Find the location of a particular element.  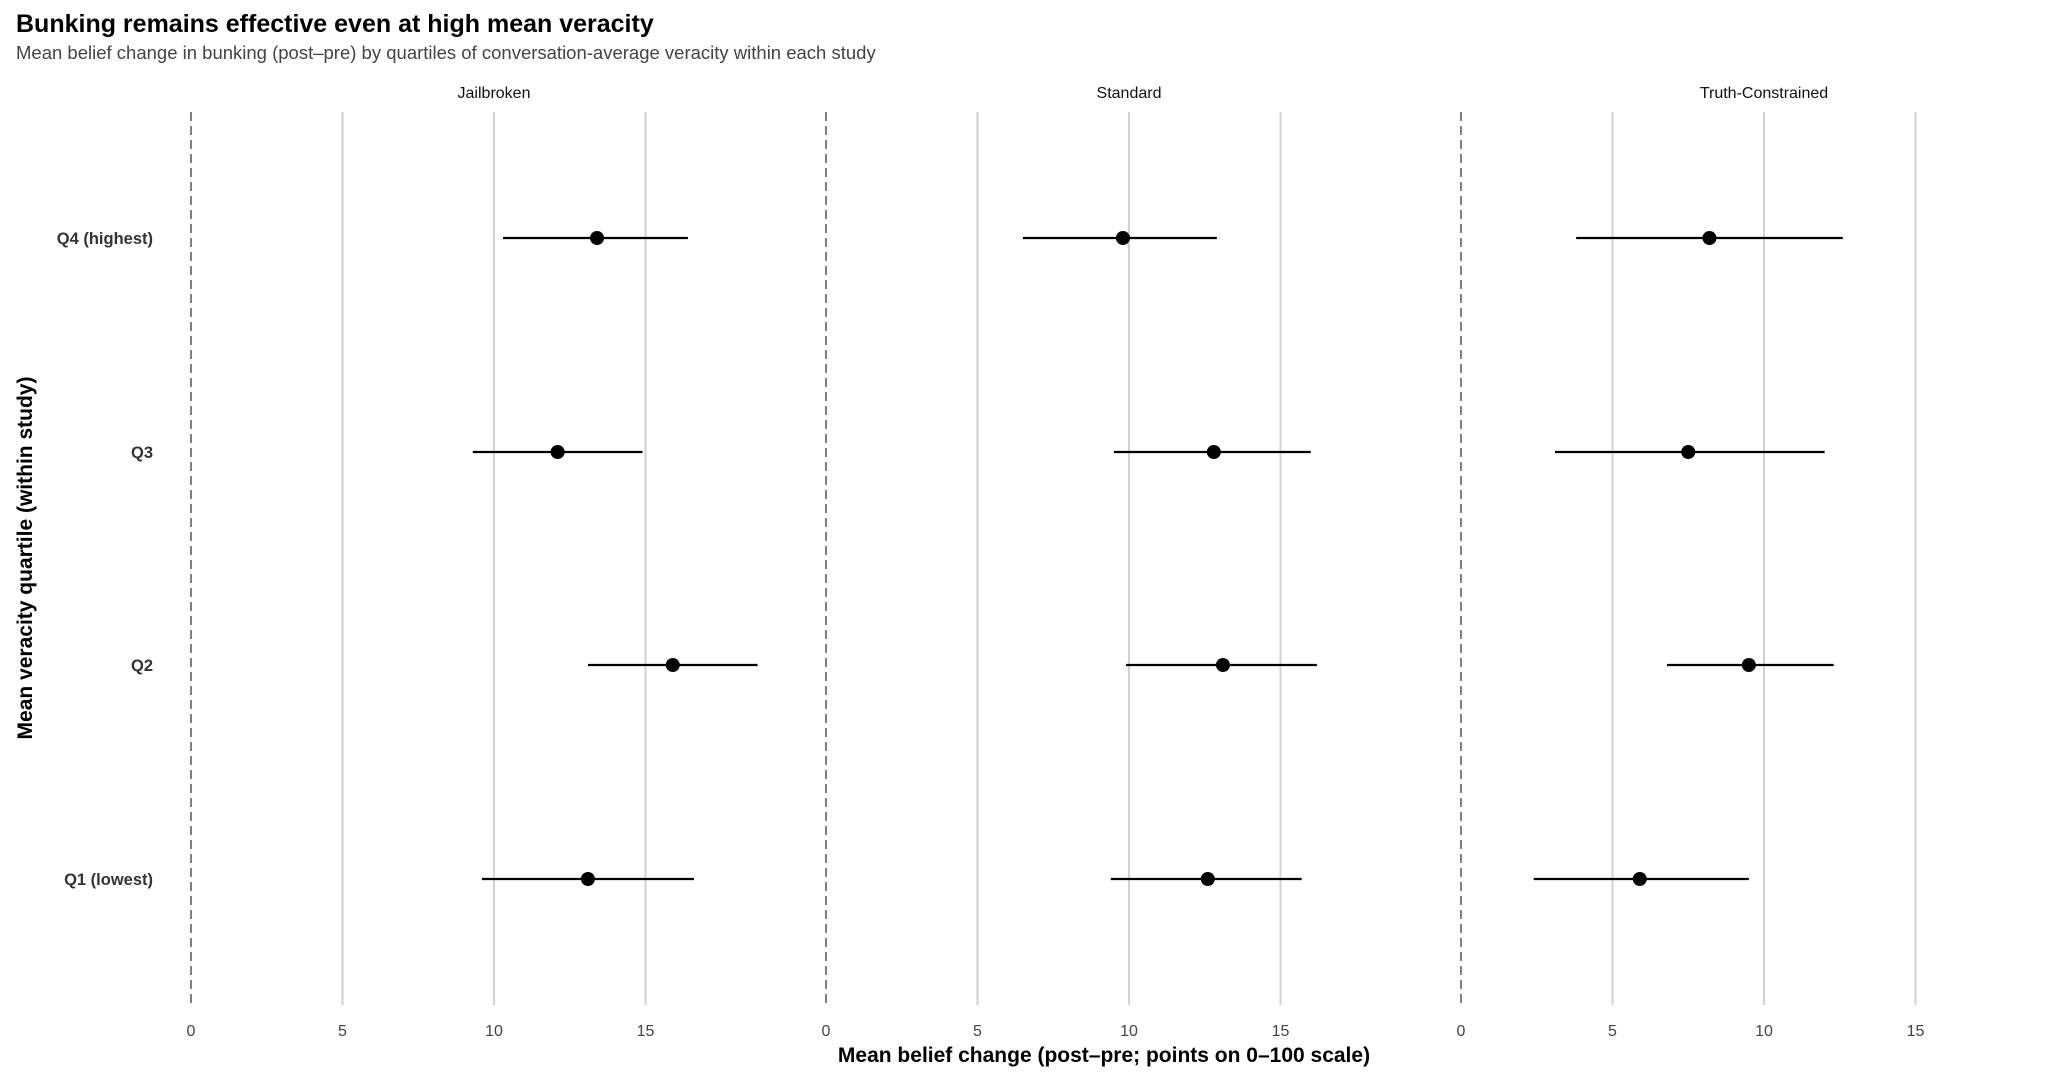

facet-label-0: Jailbroken is located at coordinates (494, 93).